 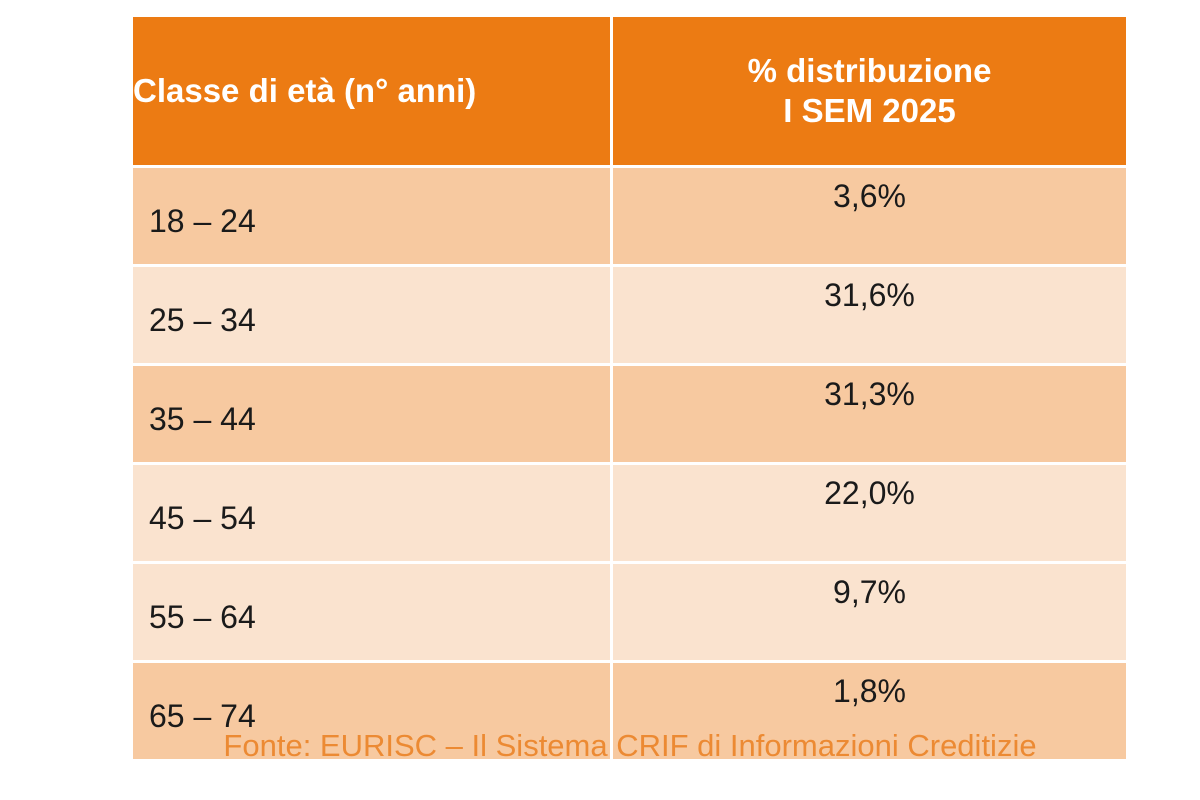 I want to click on percent-cell: 31,6%, so click(x=869, y=315).